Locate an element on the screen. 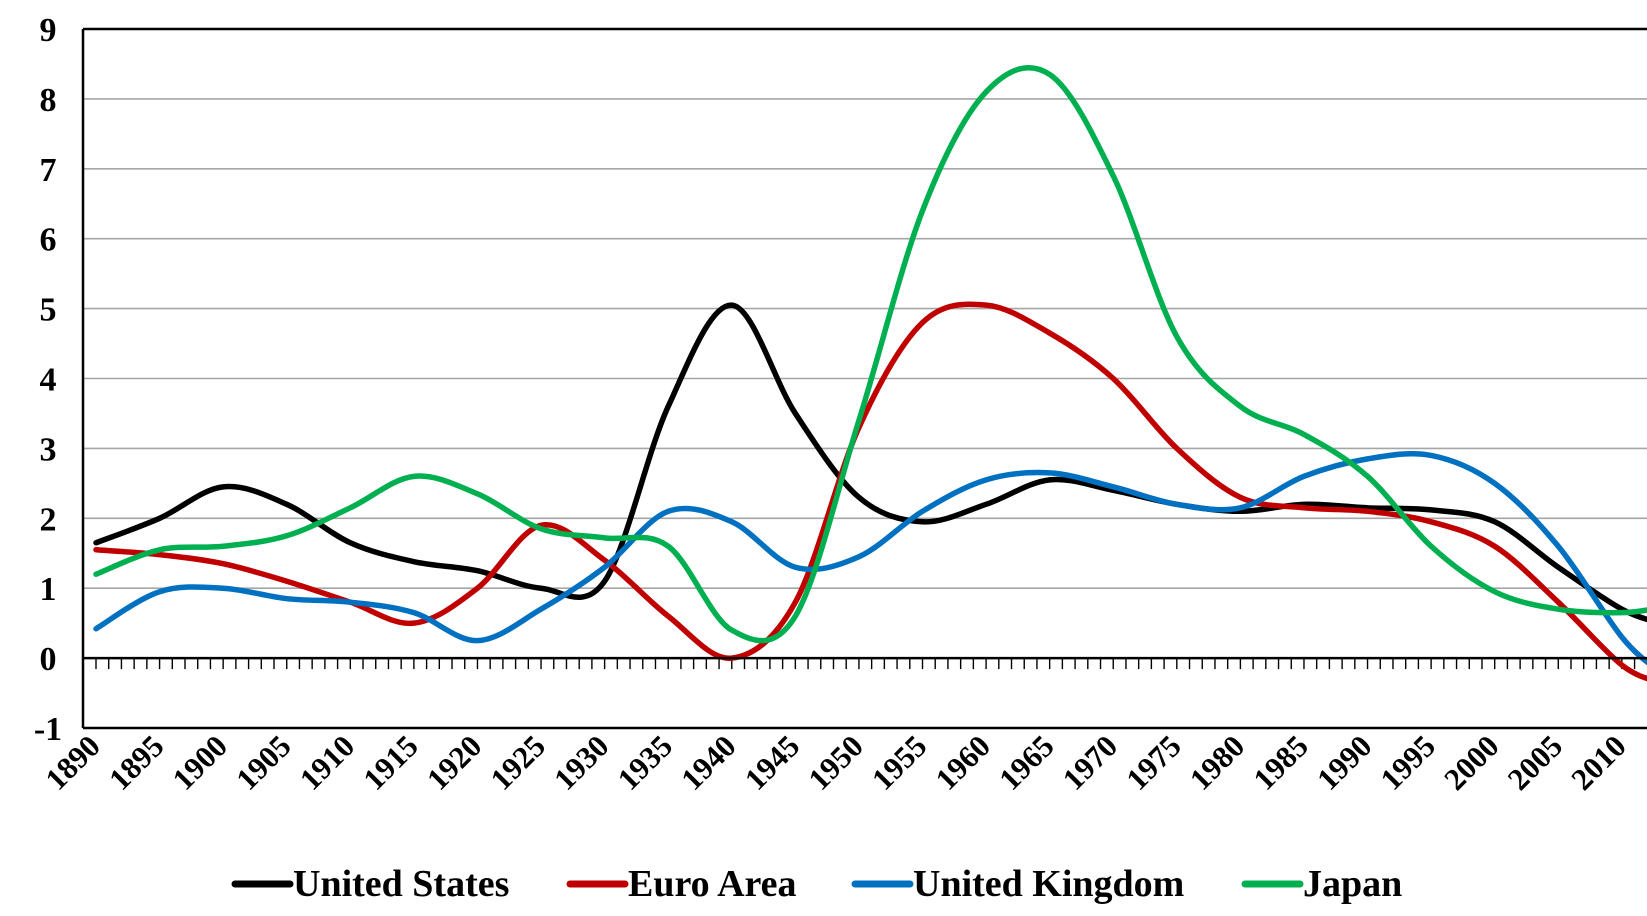 The image size is (1647, 916). x-tick-label: 1955 is located at coordinates (899, 762).